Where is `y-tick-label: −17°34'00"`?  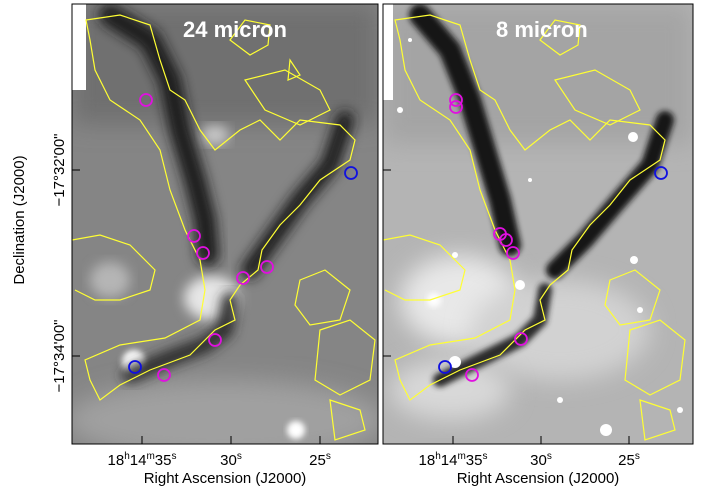
y-tick-label: −17°34'00" is located at coordinates (59, 355).